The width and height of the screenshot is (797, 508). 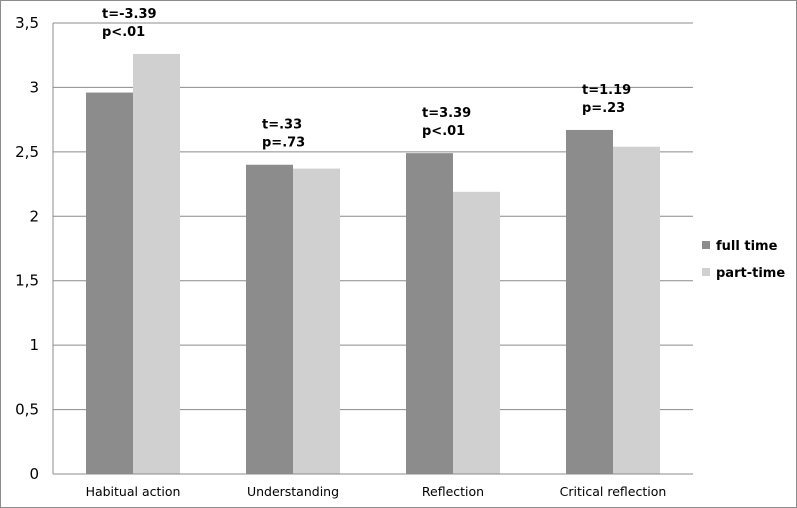 What do you see at coordinates (129, 14) in the screenshot?
I see `annotation-t-stat: t=-3.39` at bounding box center [129, 14].